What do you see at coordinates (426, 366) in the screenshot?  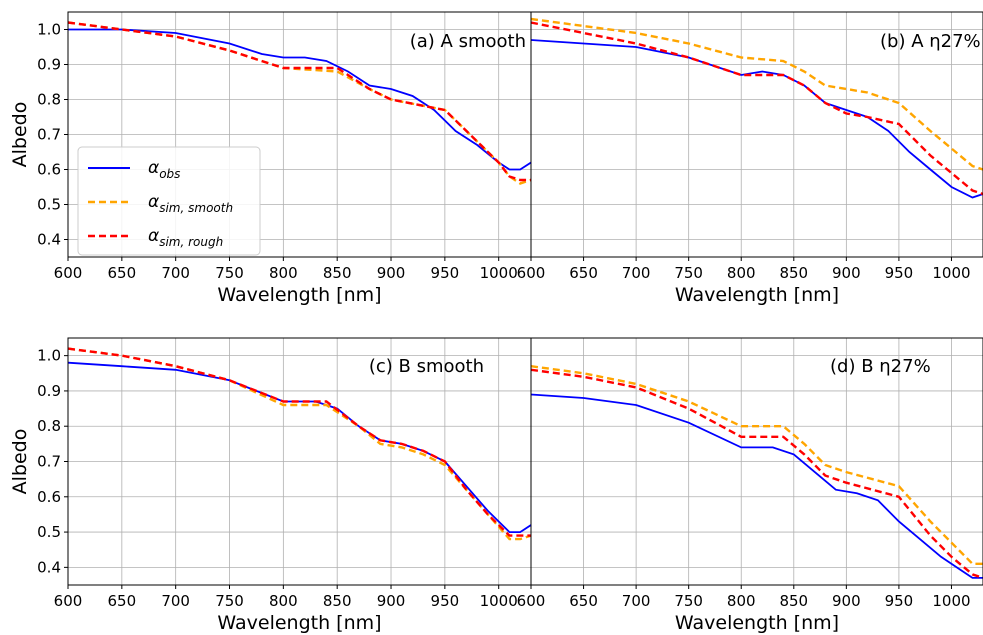 I see `panel-title: (c) B smooth` at bounding box center [426, 366].